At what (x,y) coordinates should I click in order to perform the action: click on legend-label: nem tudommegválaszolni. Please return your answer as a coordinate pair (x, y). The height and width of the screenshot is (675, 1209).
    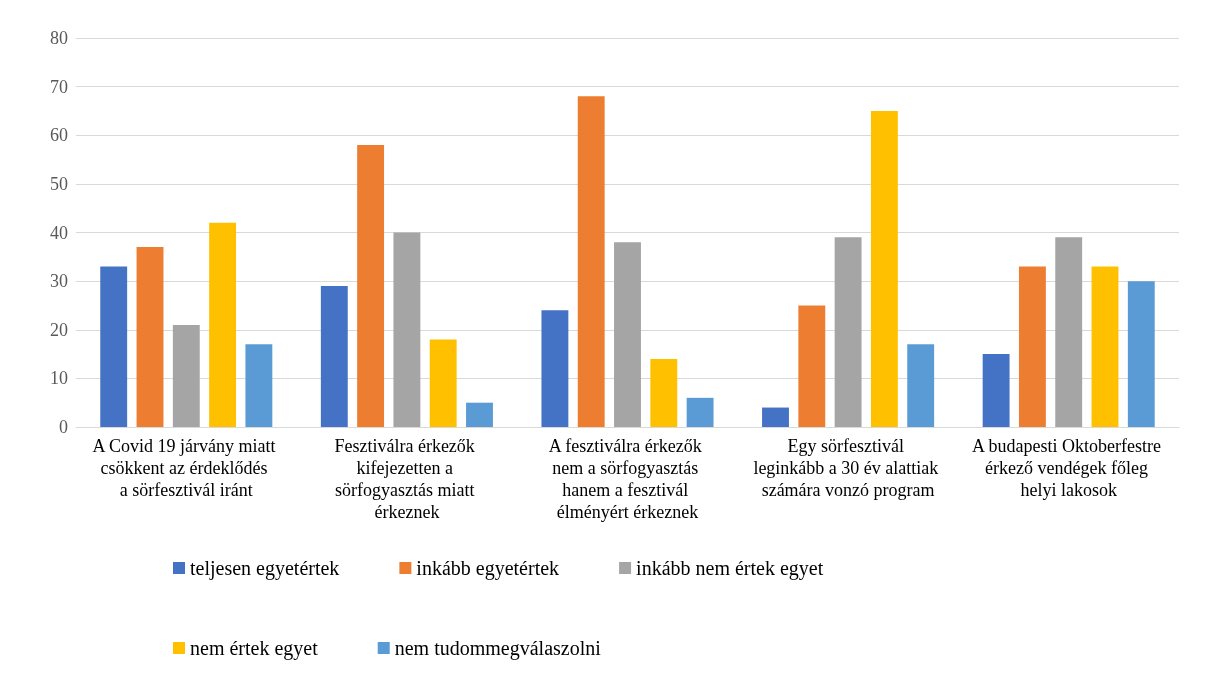
    Looking at the image, I should click on (498, 648).